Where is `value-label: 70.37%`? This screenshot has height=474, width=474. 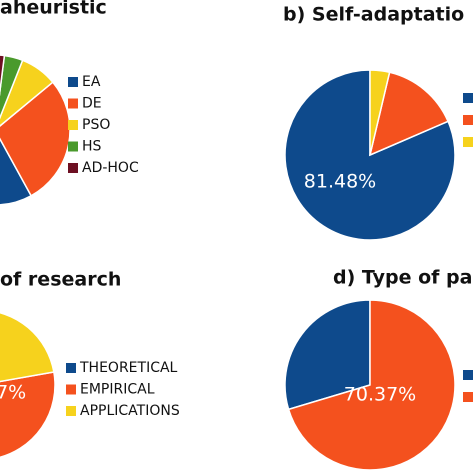
value-label: 70.37% is located at coordinates (380, 395).